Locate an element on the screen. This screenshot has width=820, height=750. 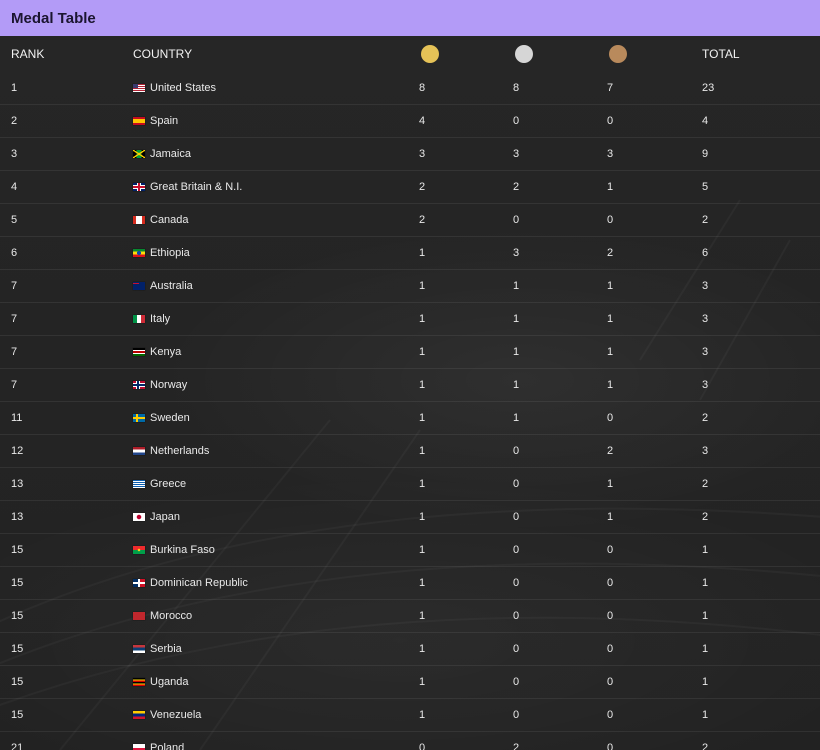
country-cell: Jamaica is located at coordinates (162, 154).